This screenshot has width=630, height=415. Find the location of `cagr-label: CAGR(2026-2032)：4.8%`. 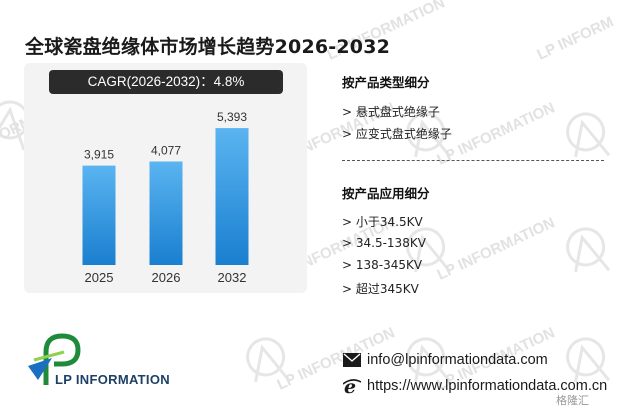

cagr-label: CAGR(2026-2032)：4.8% is located at coordinates (166, 82).